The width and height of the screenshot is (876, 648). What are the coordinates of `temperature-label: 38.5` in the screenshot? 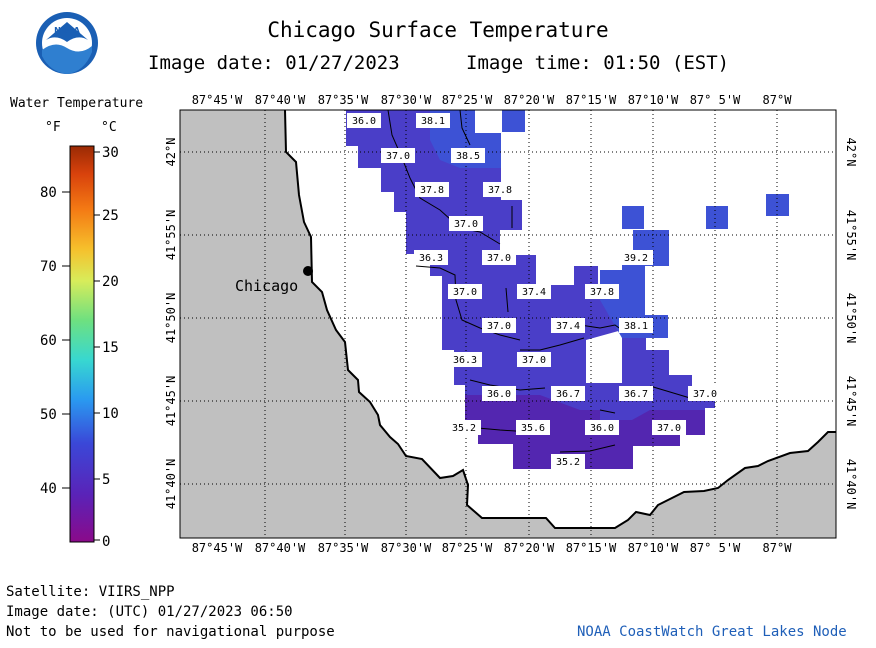 It's located at (468, 156).